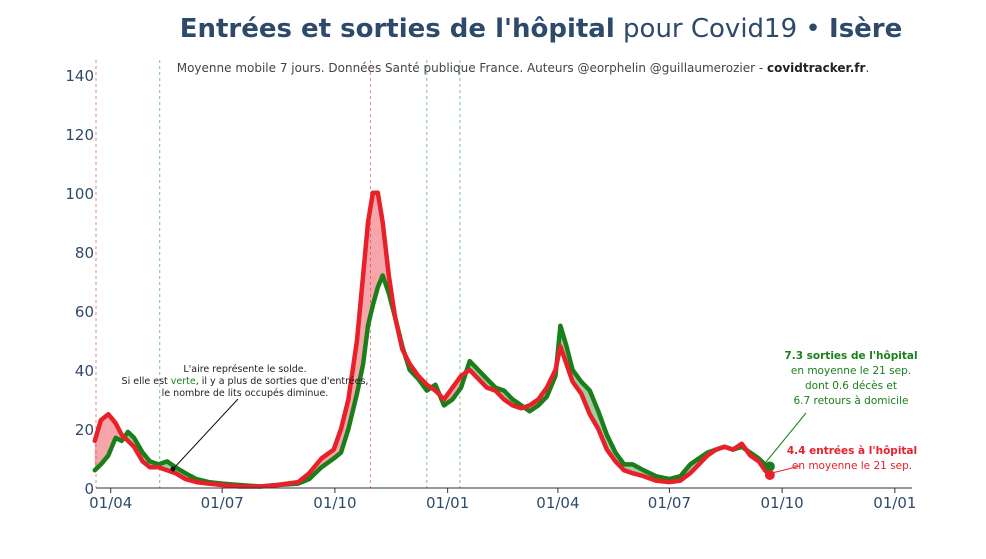 The width and height of the screenshot is (986, 559). I want to click on entries-label-line2: en moyenne le 21 sep., so click(852, 466).